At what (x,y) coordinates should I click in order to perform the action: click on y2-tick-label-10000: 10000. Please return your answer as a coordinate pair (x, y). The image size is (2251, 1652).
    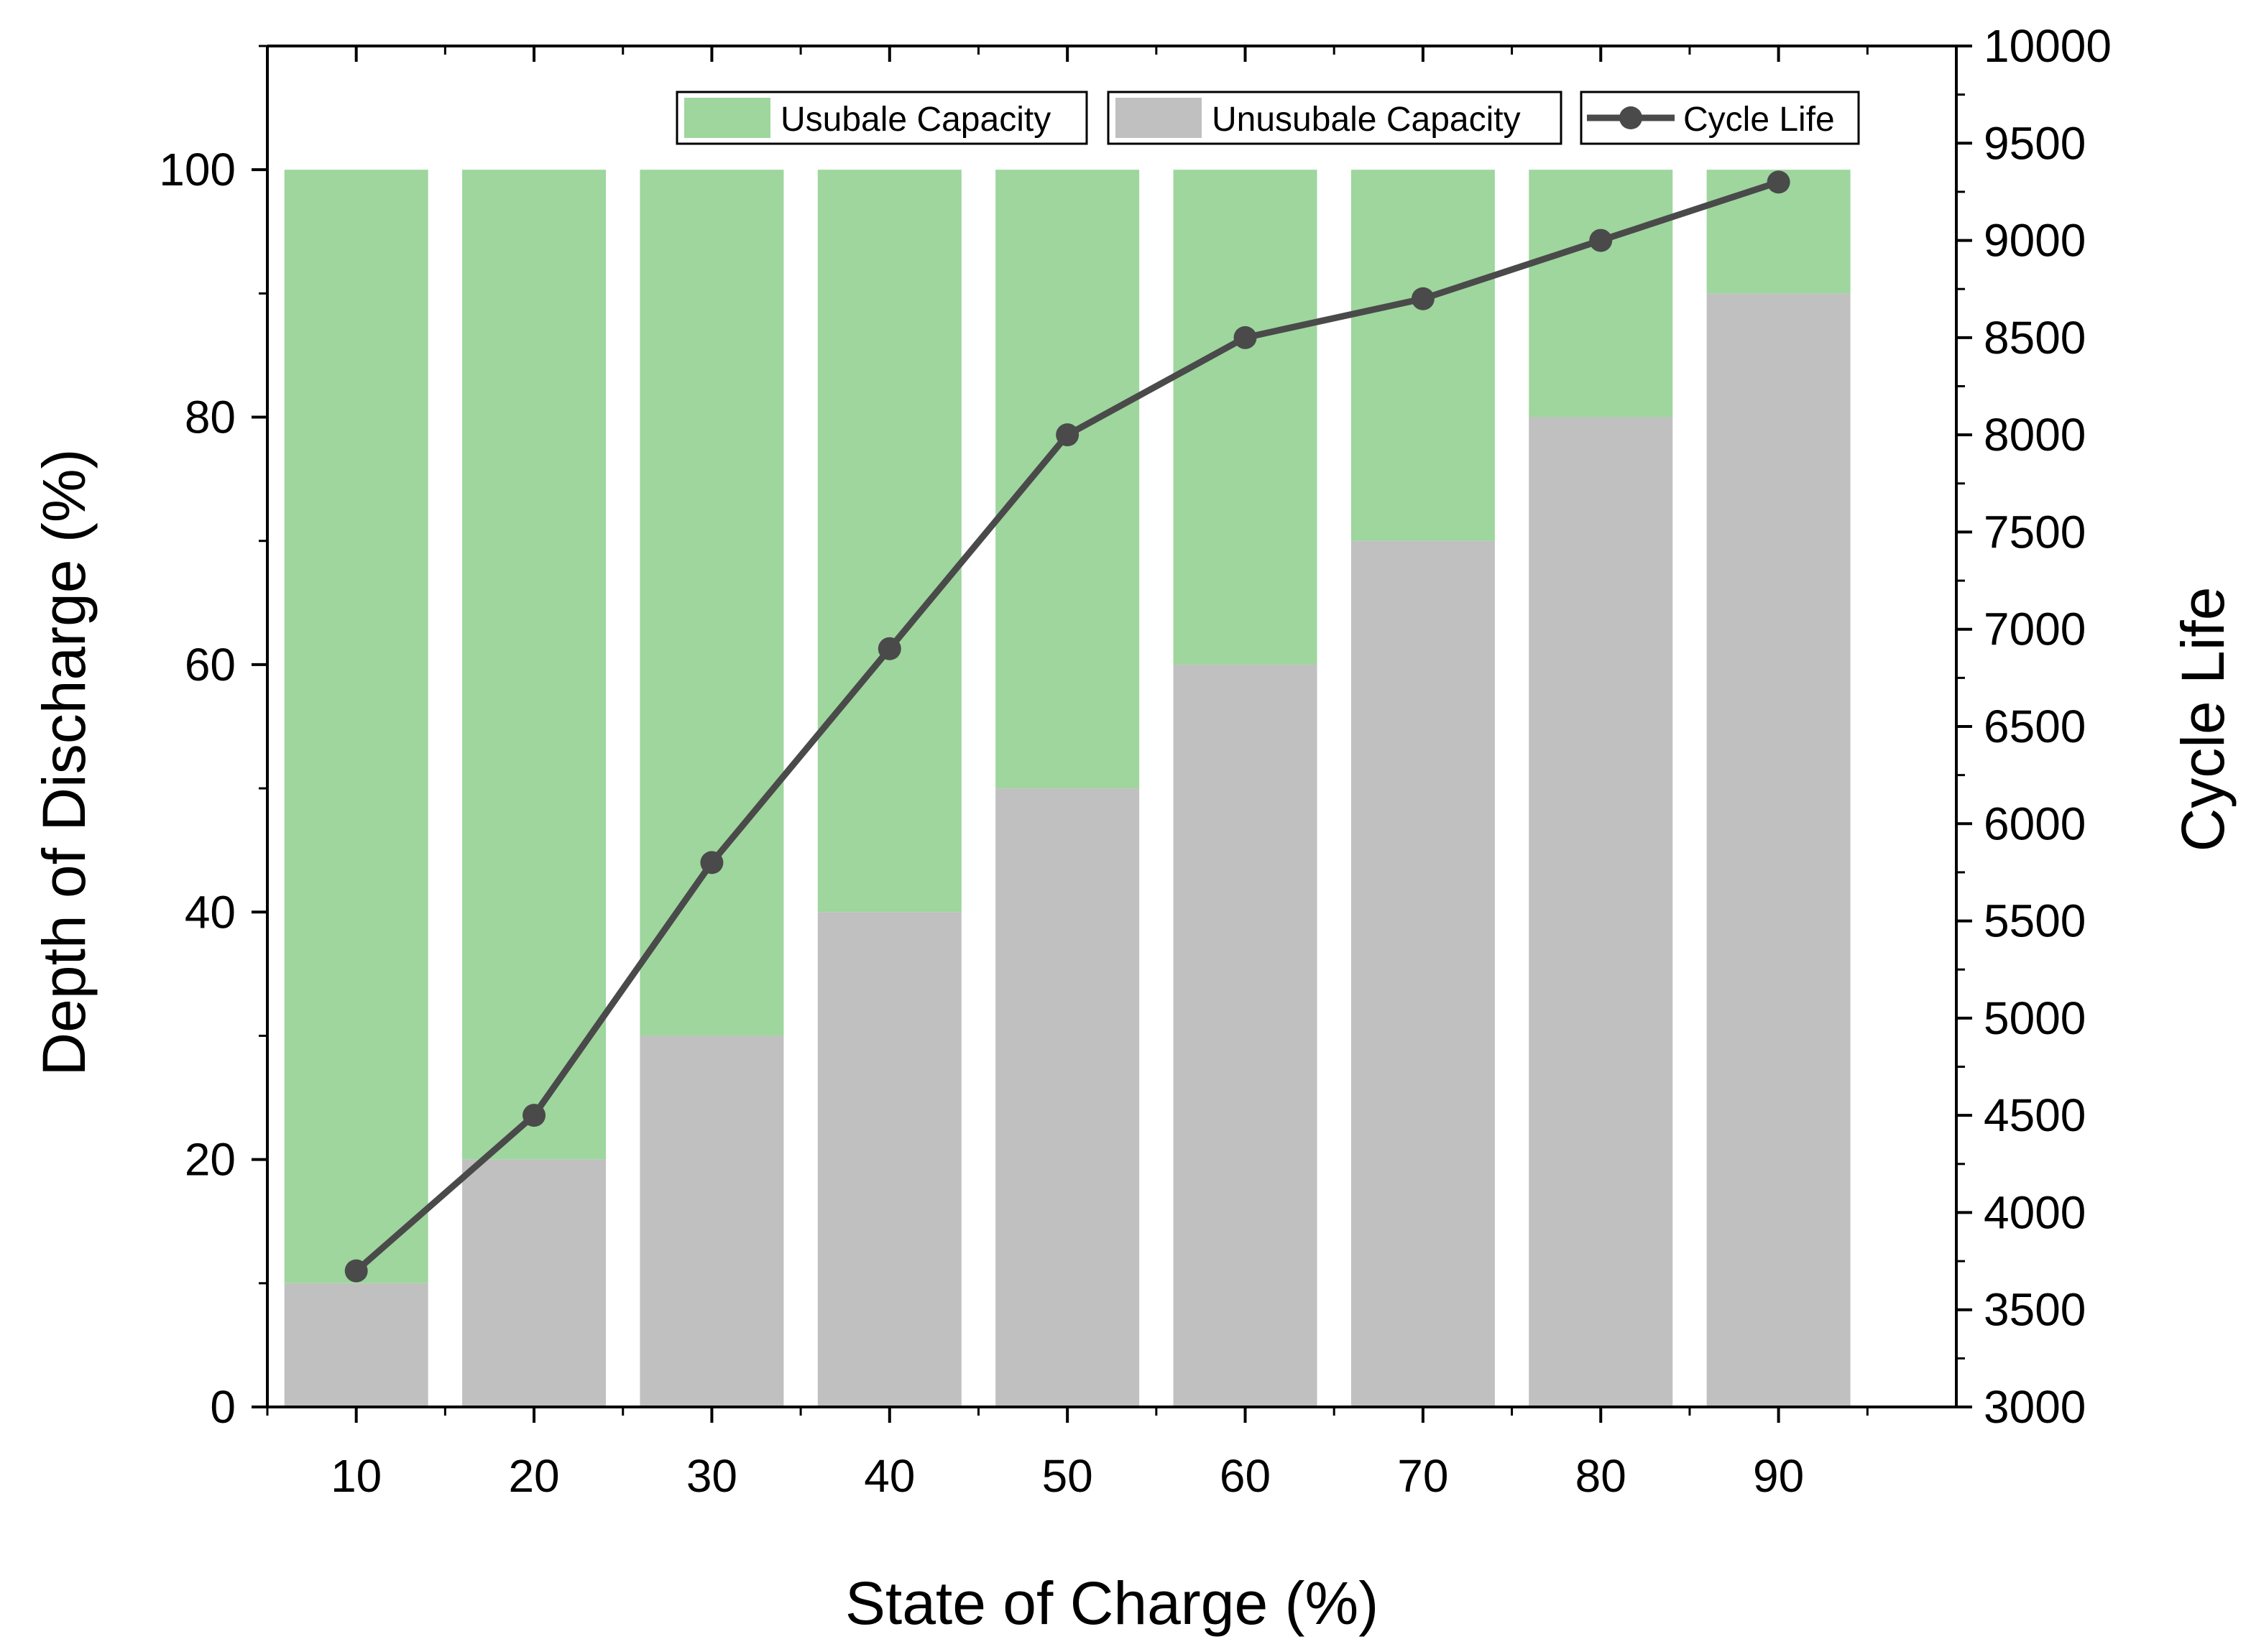
    Looking at the image, I should click on (2048, 46).